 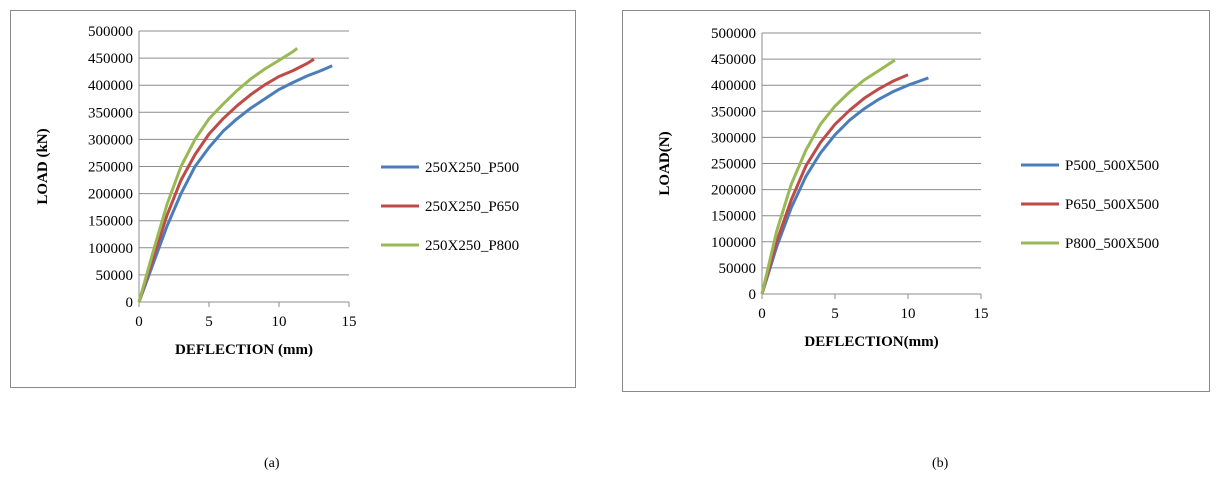 What do you see at coordinates (472, 207) in the screenshot?
I see `chart-a-legend-label-2: 250X250_P650` at bounding box center [472, 207].